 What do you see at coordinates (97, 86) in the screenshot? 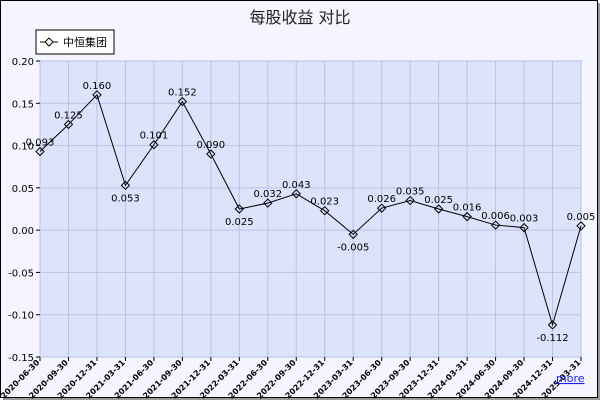
I see `data-label: 0.160` at bounding box center [97, 86].